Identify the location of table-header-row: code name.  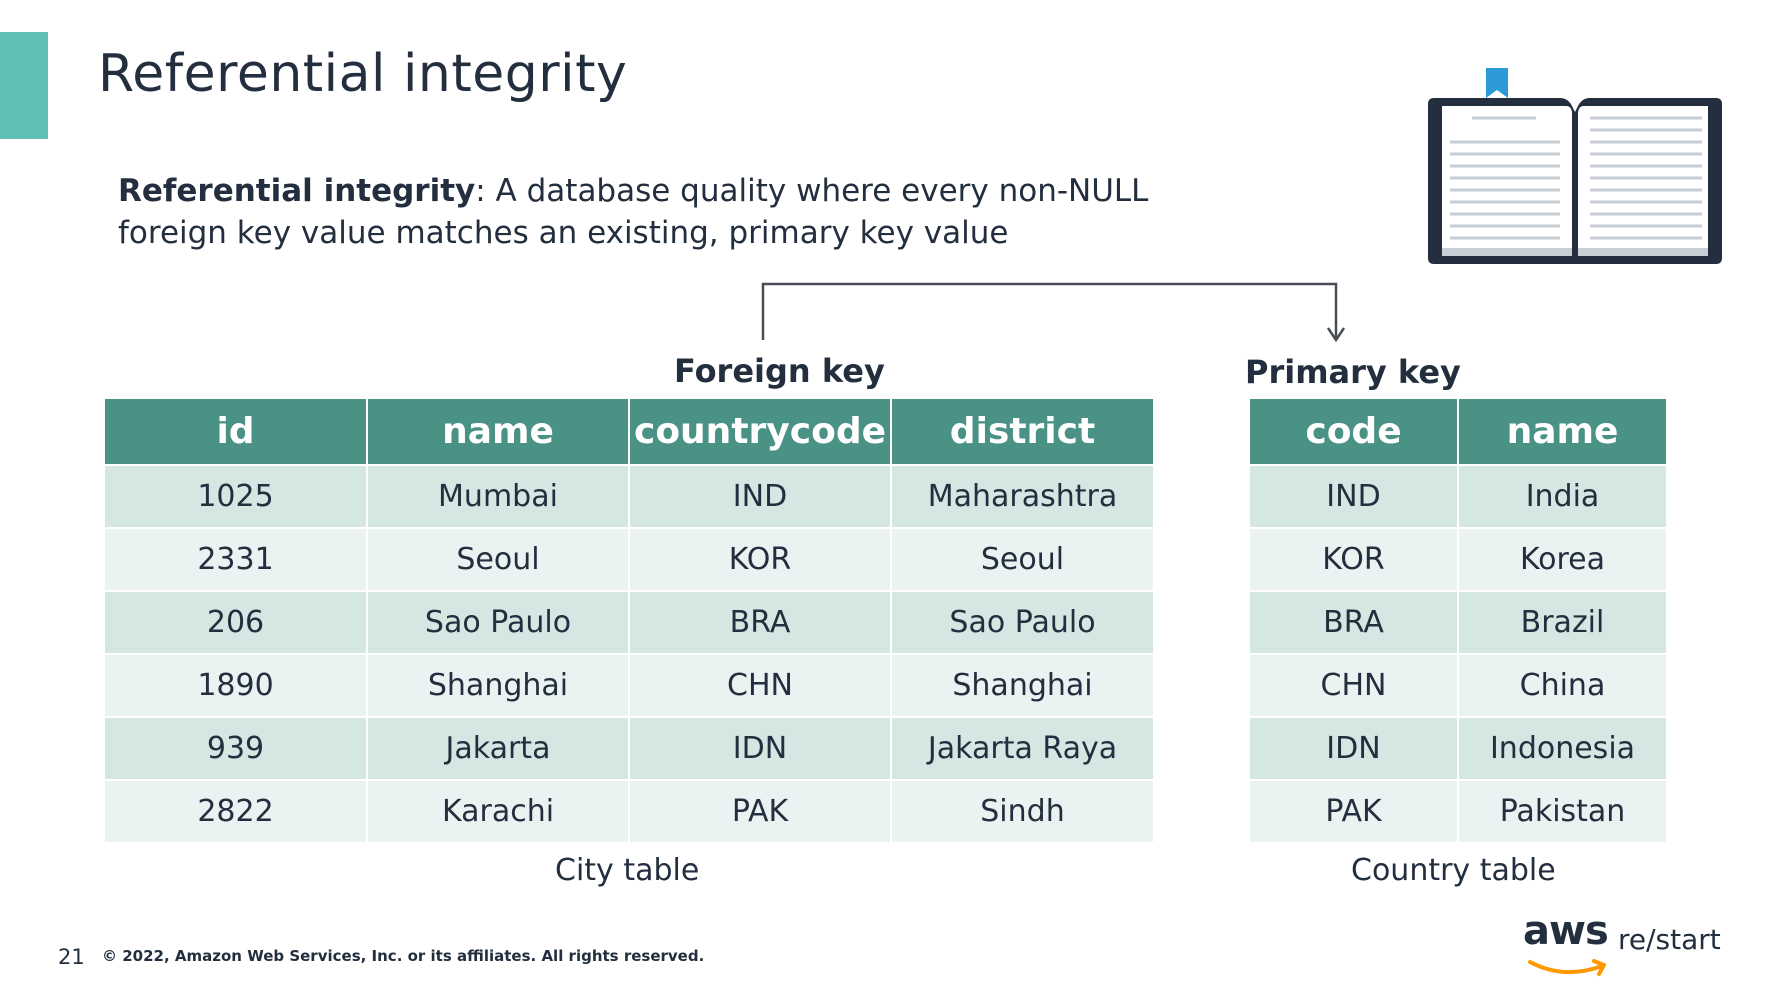
(1458, 432).